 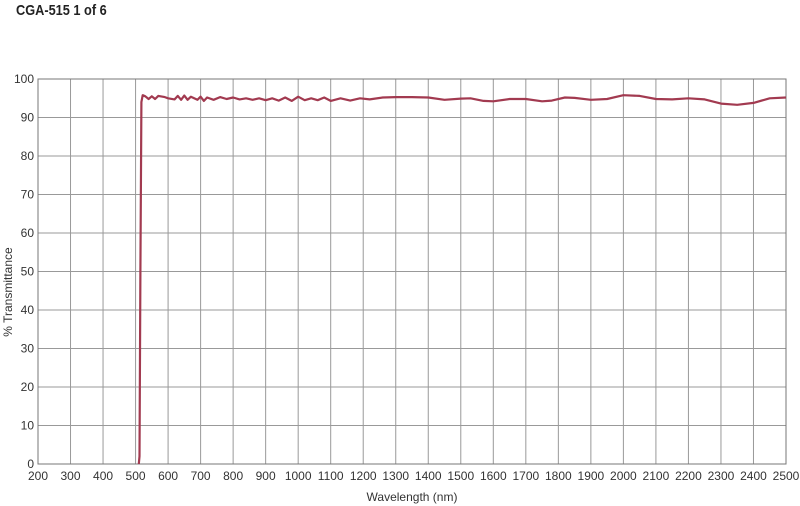 I want to click on y-tick-label: 30, so click(x=28, y=349).